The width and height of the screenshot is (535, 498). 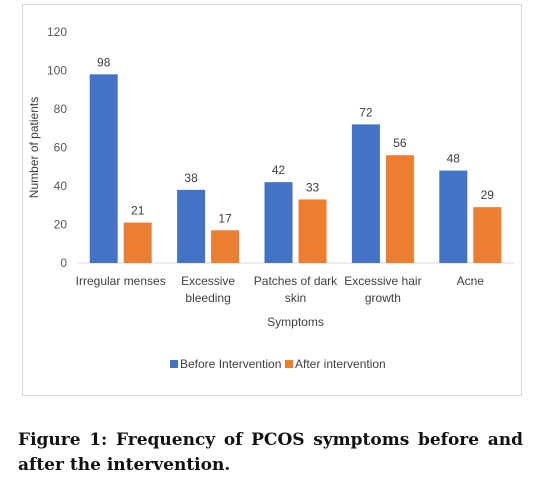 I want to click on y-tick-label: 20, so click(x=61, y=225).